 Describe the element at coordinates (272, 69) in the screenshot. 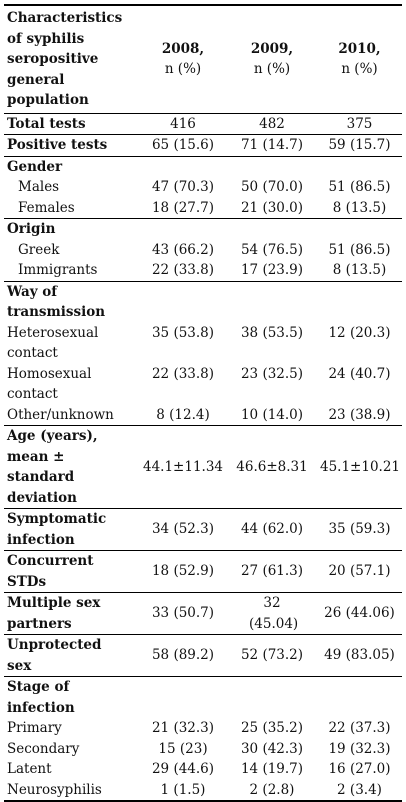

I see `header-2009-unit: n (%)` at that location.